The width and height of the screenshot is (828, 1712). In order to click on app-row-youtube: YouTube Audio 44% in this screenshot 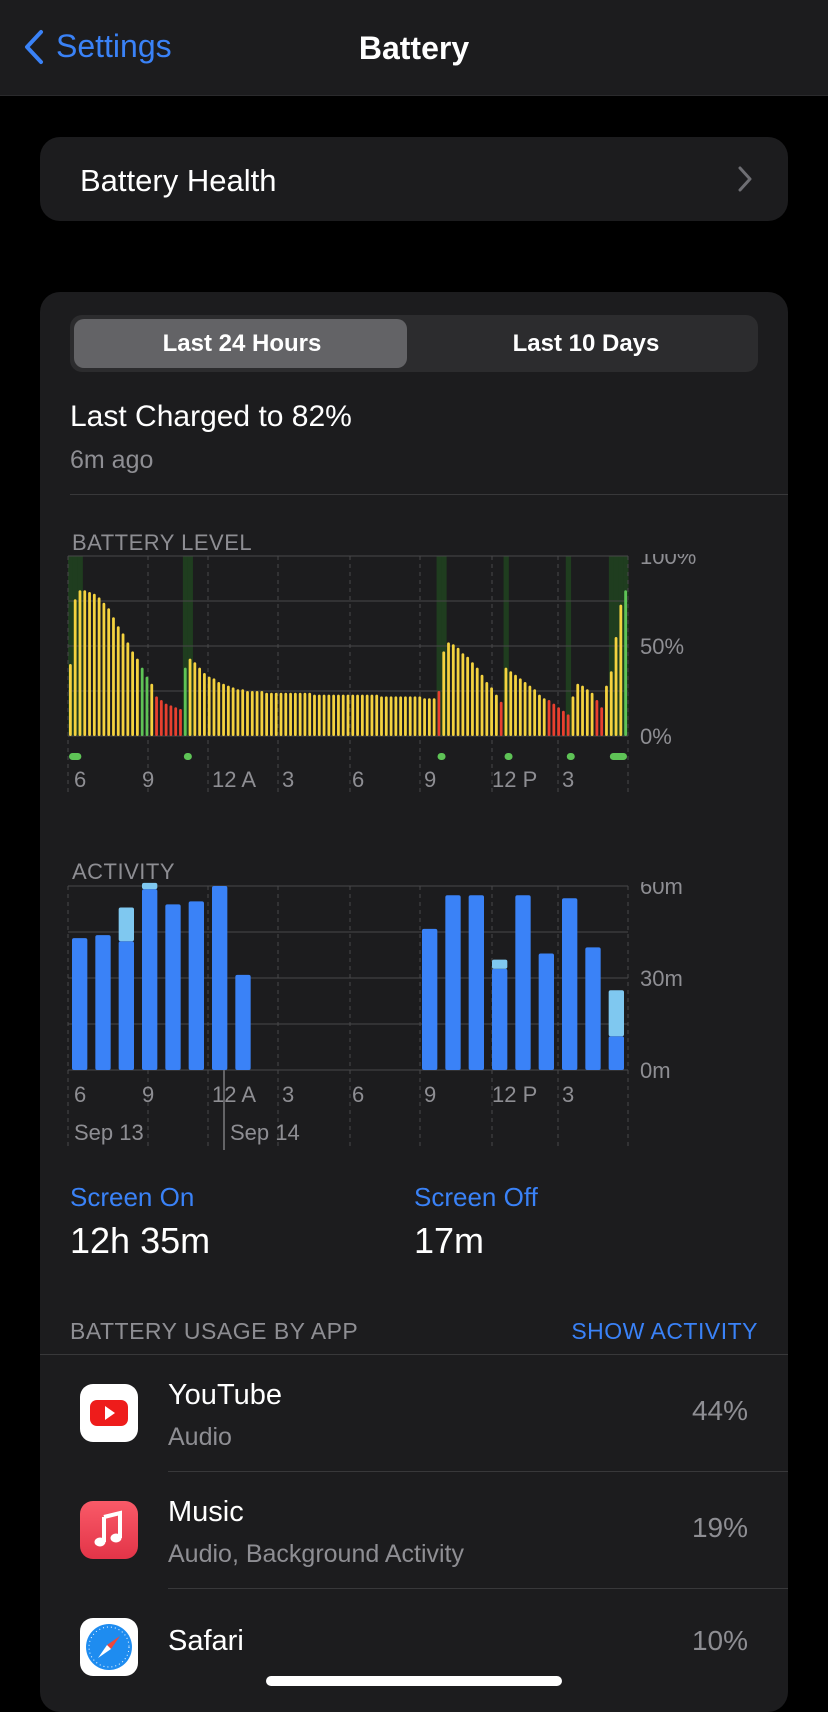, I will do `click(414, 1413)`.